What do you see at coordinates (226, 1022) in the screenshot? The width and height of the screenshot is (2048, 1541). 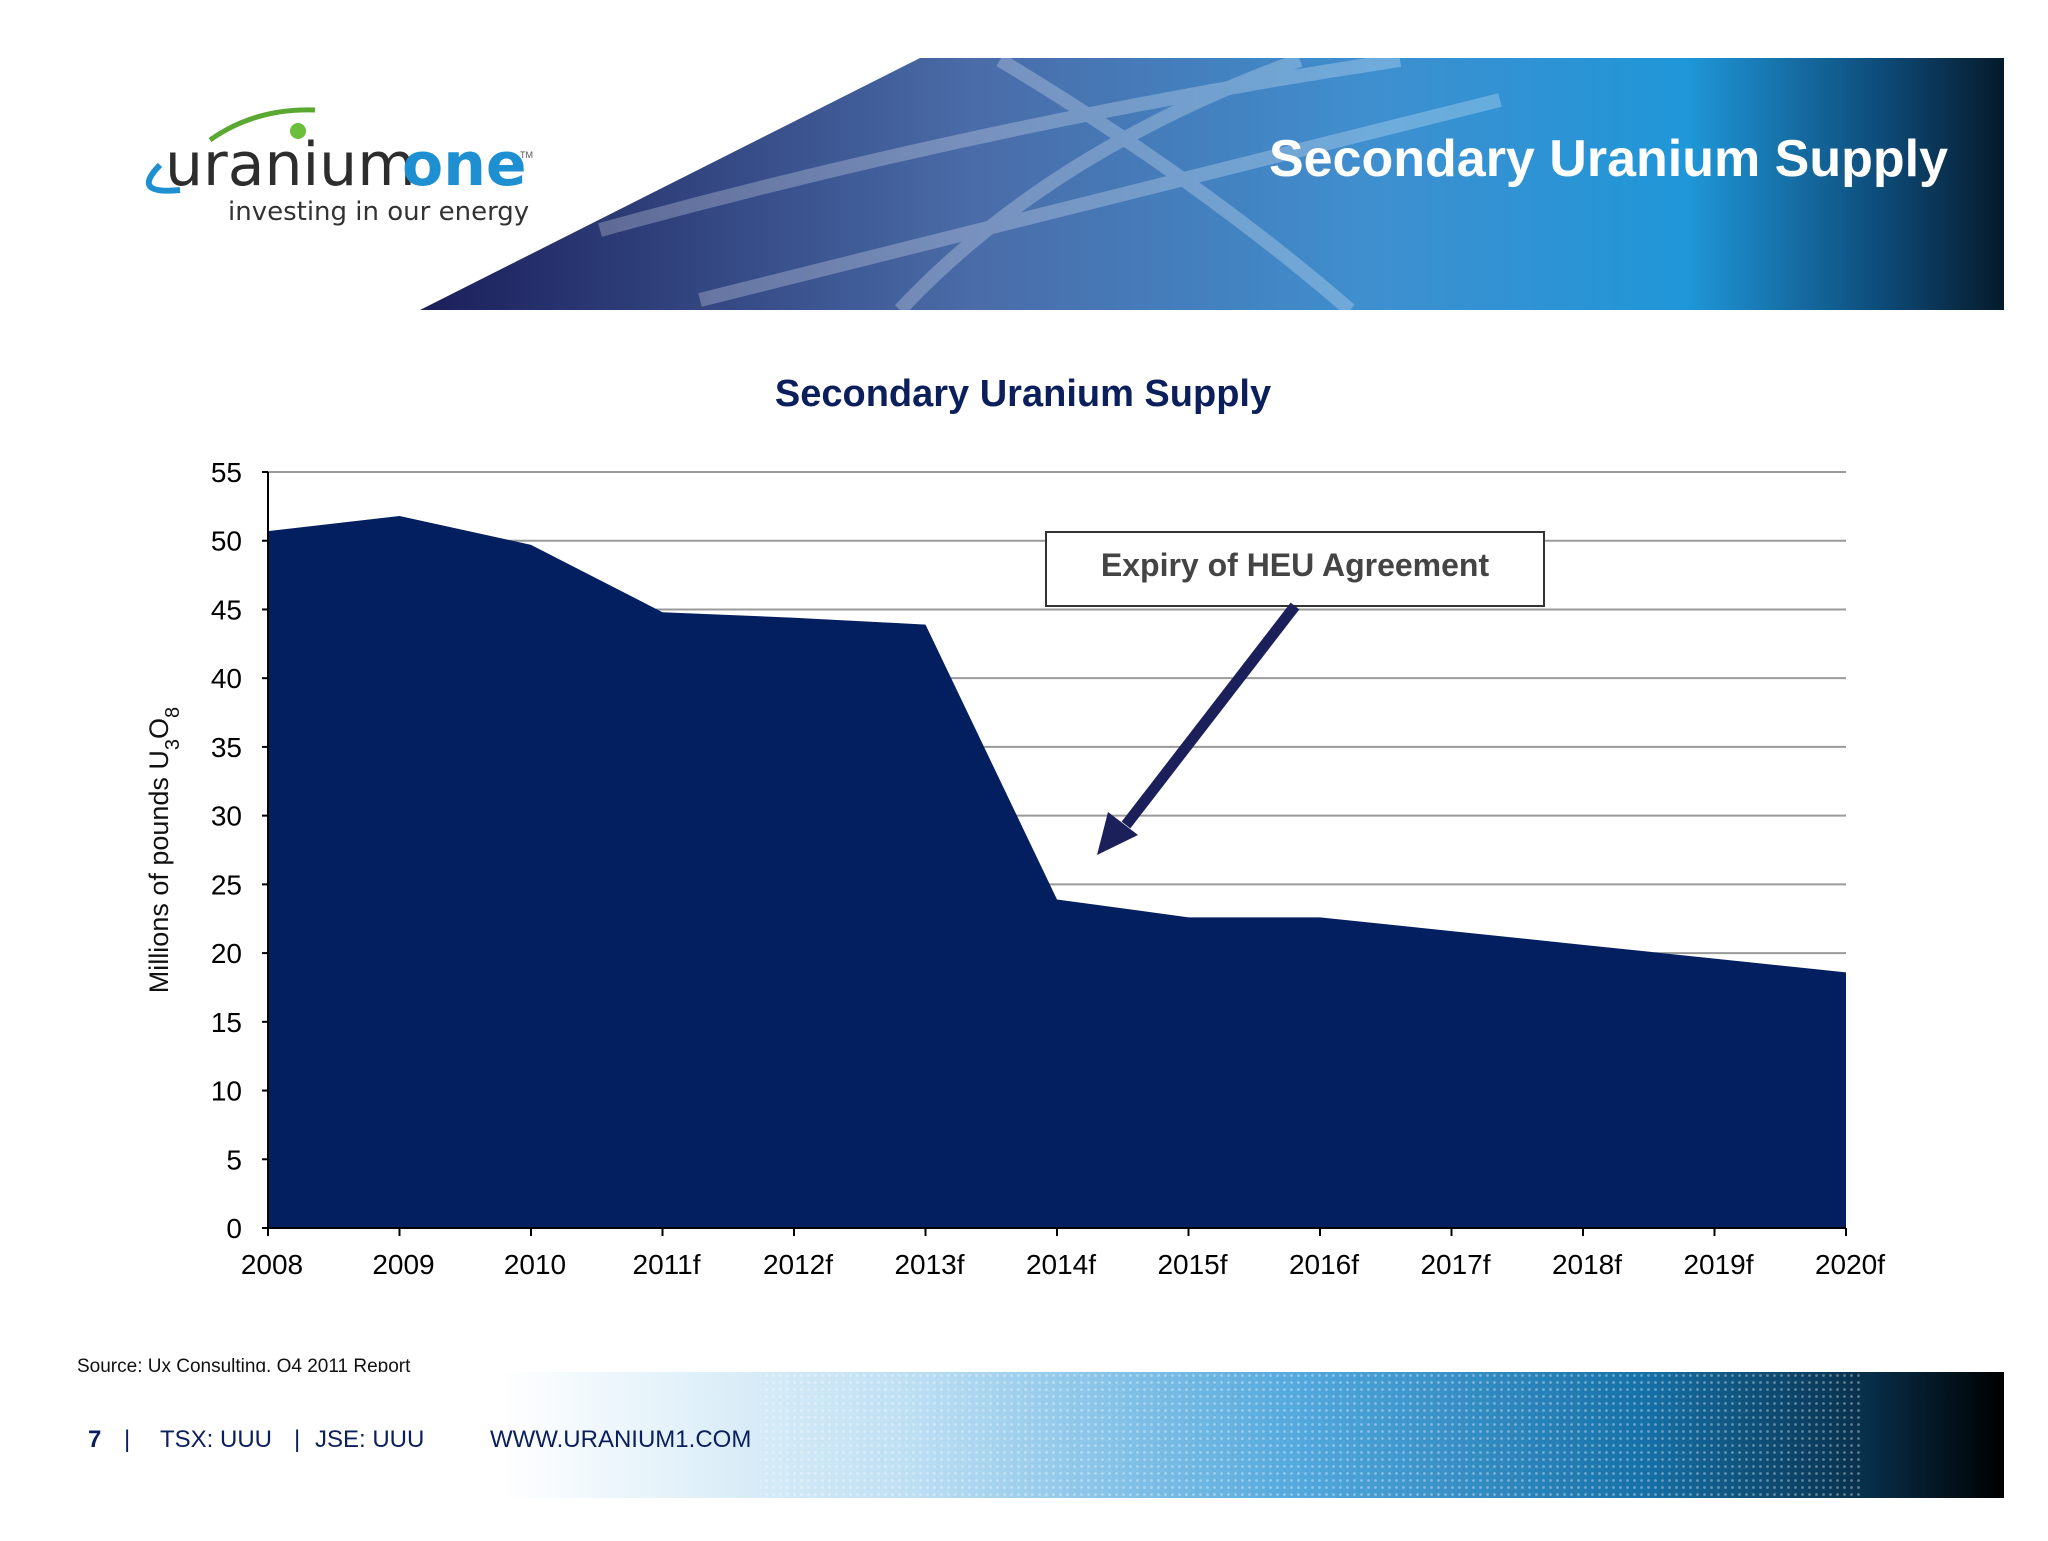 I see `y-tick-label: 15` at bounding box center [226, 1022].